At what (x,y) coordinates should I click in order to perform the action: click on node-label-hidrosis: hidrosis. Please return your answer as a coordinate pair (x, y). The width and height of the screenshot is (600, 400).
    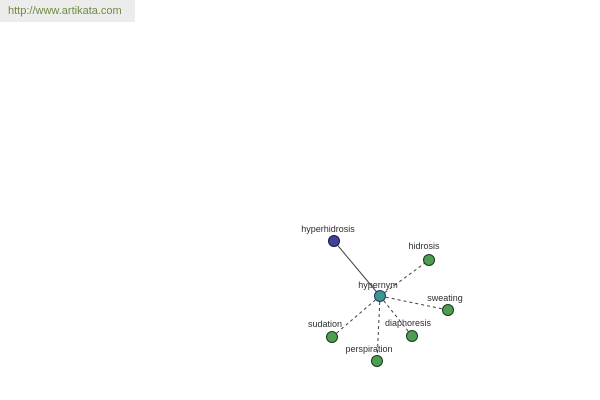
    Looking at the image, I should click on (424, 246).